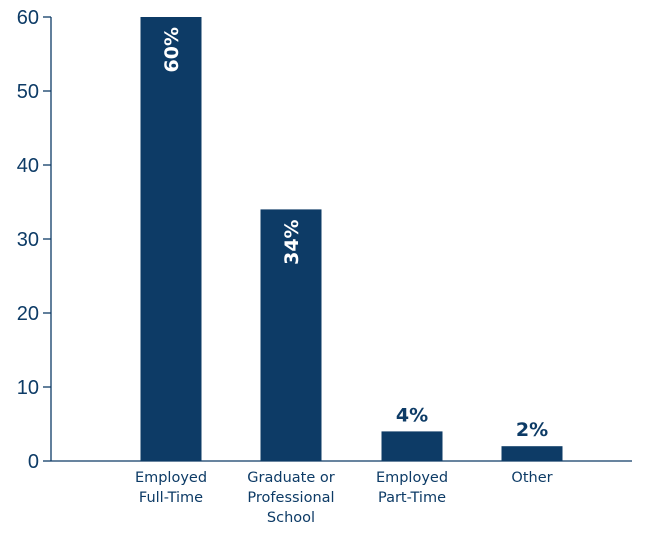 This screenshot has width=647, height=533. Describe the element at coordinates (290, 478) in the screenshot. I see `category-label-line: Graduate or` at that location.